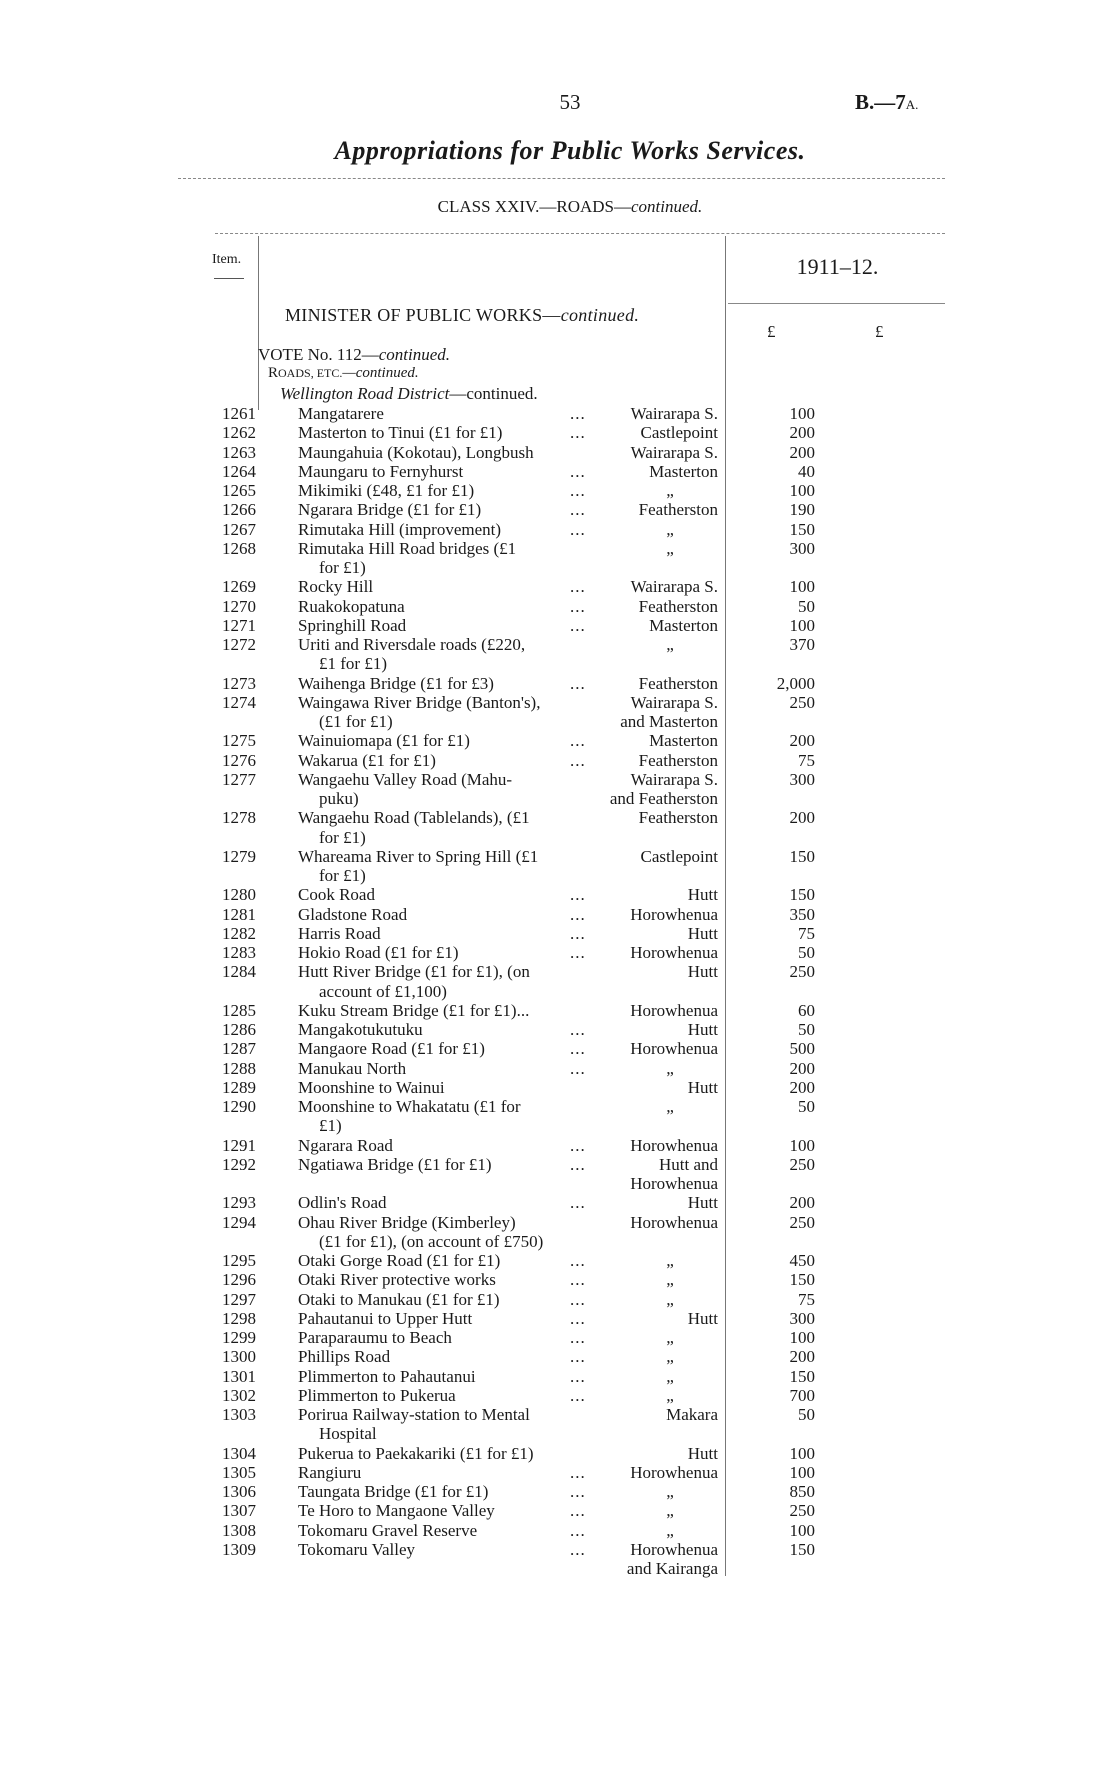 The height and width of the screenshot is (1775, 1114). What do you see at coordinates (557, 1395) in the screenshot?
I see `table-row: 1302 Plimmerton to Pukerua... „ 700` at bounding box center [557, 1395].